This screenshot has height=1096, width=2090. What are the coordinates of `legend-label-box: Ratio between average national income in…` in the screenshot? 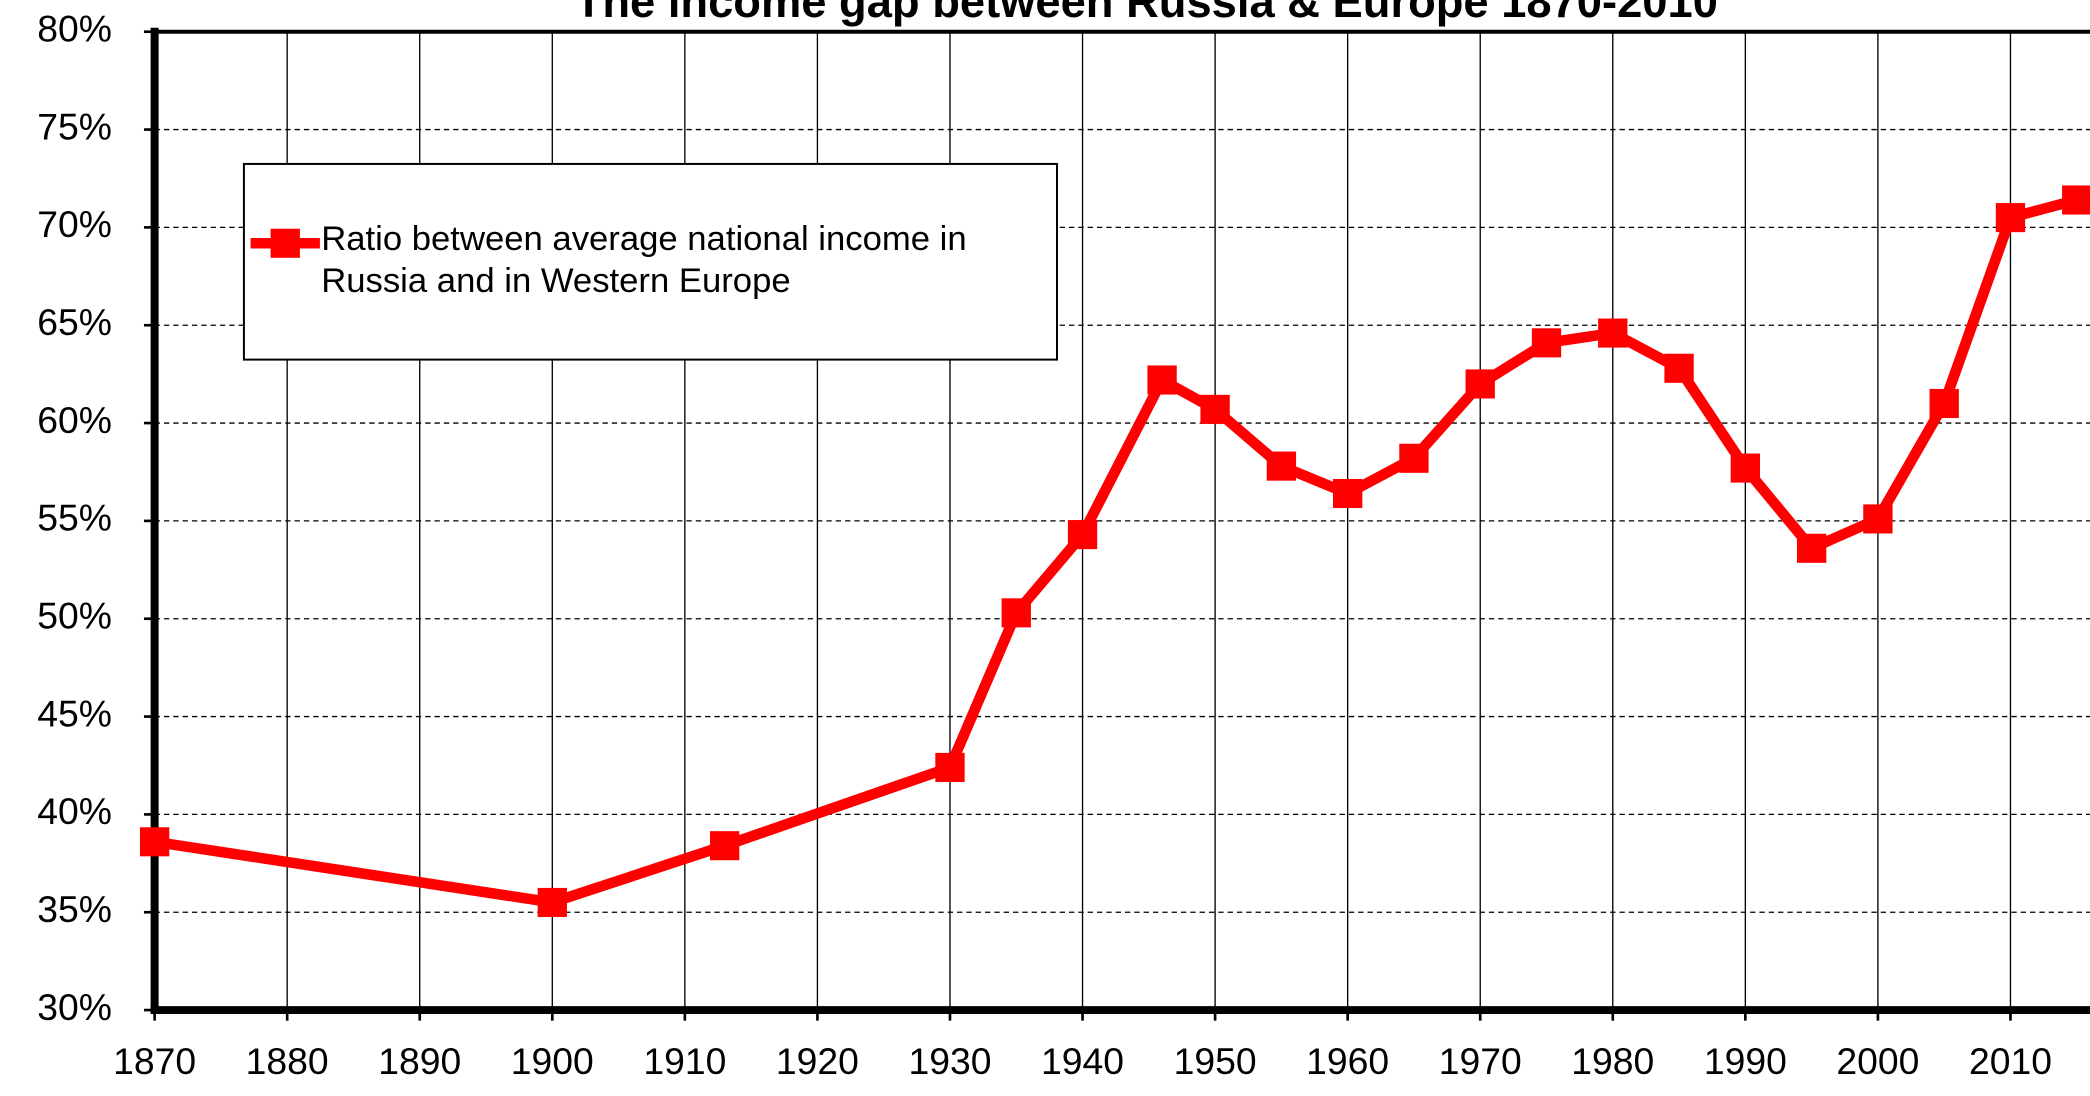 It's located at (644, 259).